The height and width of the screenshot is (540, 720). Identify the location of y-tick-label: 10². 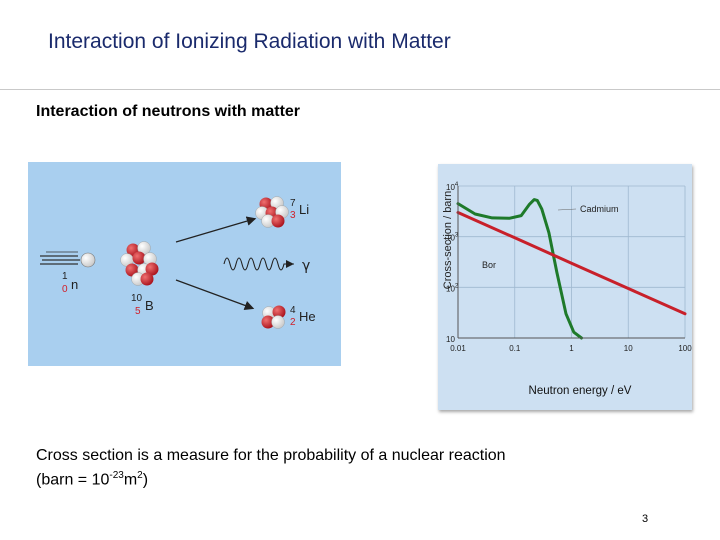
(452, 288).